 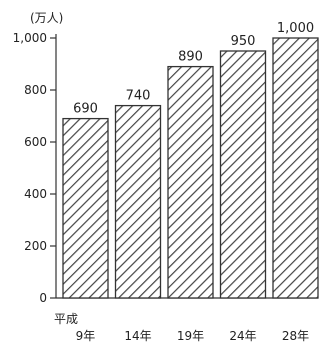 I want to click on bar-value-label: 950, so click(x=243, y=41).